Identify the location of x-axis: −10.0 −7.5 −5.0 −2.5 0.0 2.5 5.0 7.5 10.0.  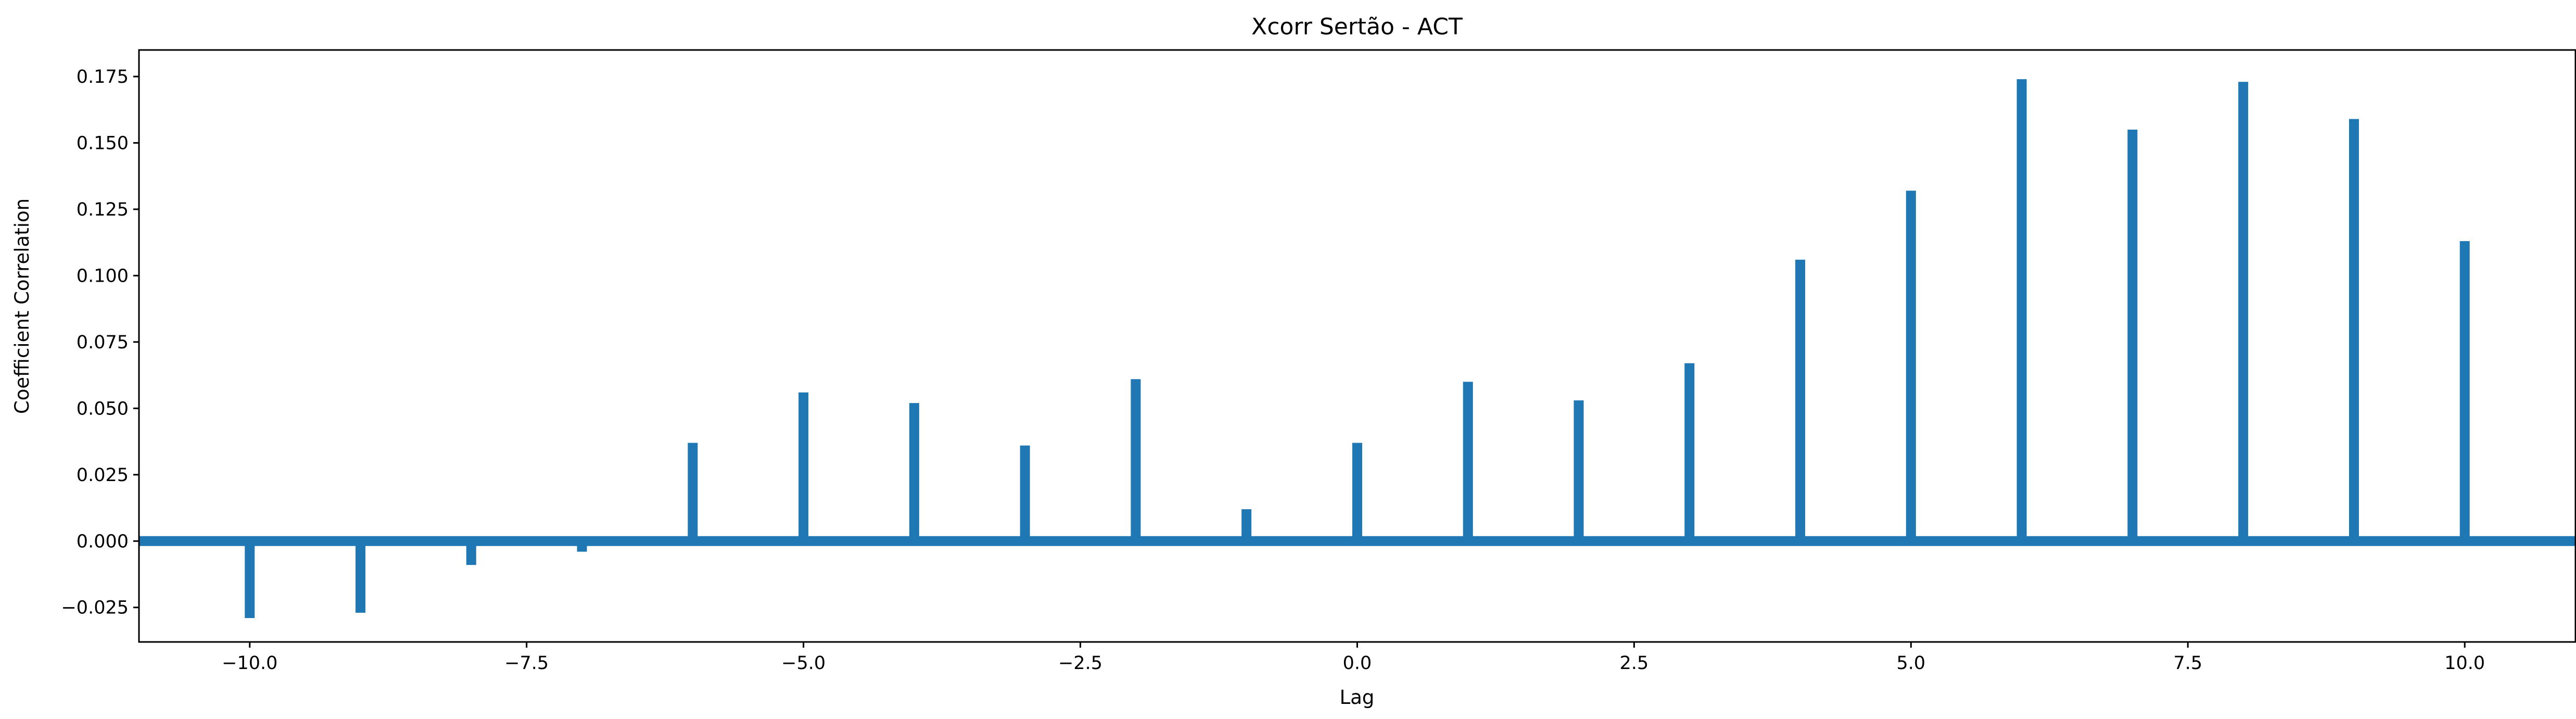
(1353, 658).